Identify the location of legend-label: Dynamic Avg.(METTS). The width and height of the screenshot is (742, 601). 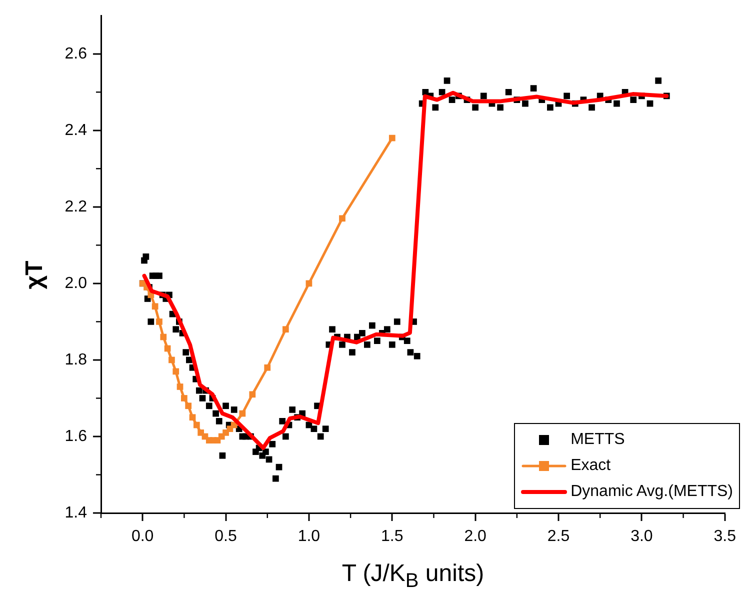
(651, 492).